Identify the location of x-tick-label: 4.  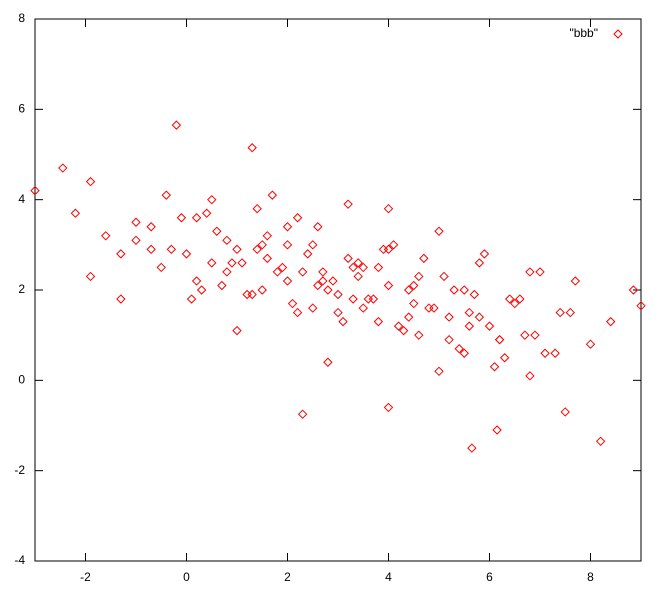
(388, 577).